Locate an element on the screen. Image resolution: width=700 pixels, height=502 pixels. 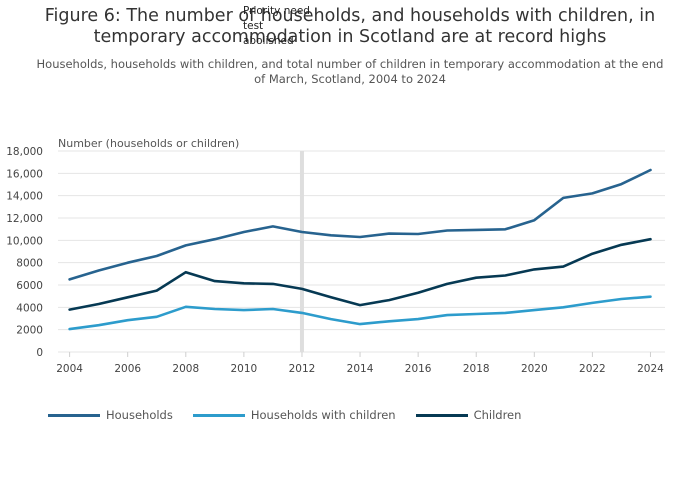
x-tick-label: 2004 is located at coordinates (69, 369).